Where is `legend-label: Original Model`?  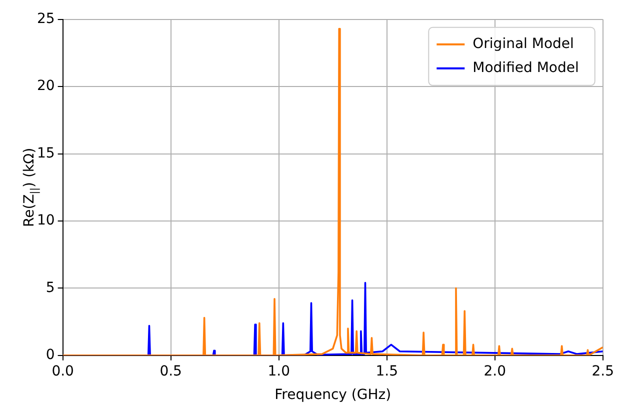 legend-label: Original Model is located at coordinates (523, 44).